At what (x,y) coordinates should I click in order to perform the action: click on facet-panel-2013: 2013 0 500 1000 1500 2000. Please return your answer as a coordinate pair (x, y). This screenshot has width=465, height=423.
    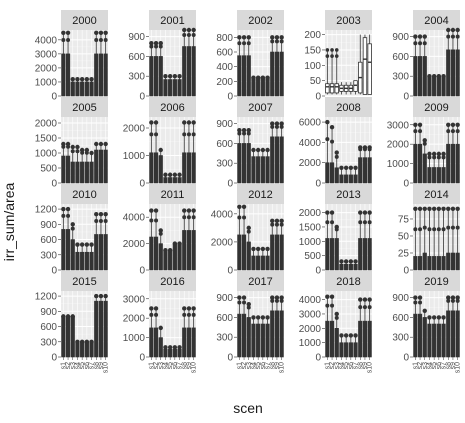
    Looking at the image, I should click on (335, 230).